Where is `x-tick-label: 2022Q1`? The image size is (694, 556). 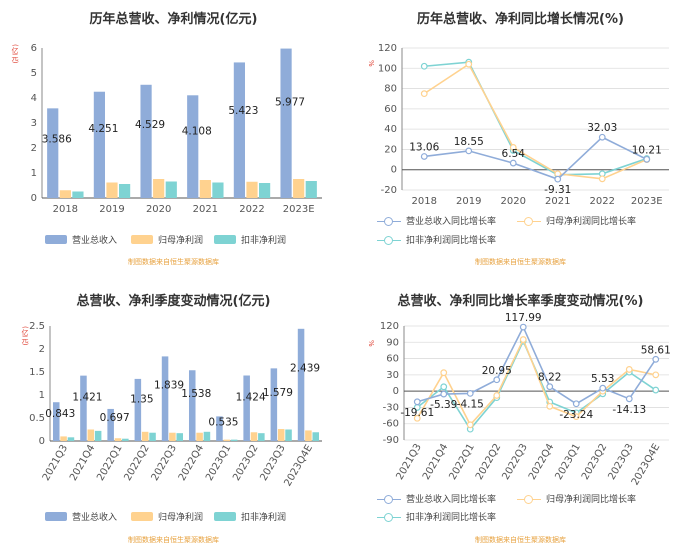 x-tick-label: 2022Q1 is located at coordinates (109, 463).